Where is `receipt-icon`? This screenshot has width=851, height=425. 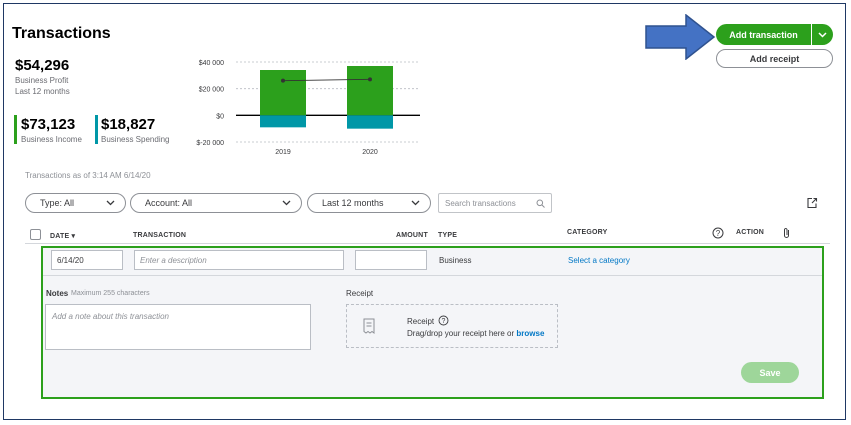
receipt-icon is located at coordinates (369, 326).